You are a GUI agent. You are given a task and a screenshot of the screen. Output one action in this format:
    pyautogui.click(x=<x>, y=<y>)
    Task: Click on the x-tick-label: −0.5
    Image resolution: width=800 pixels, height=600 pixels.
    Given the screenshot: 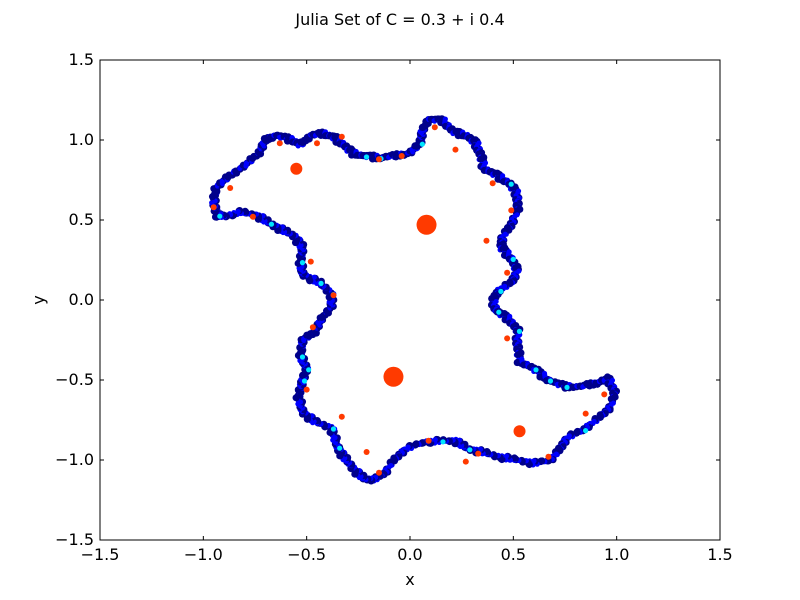 What is the action you would take?
    pyautogui.click(x=306, y=554)
    